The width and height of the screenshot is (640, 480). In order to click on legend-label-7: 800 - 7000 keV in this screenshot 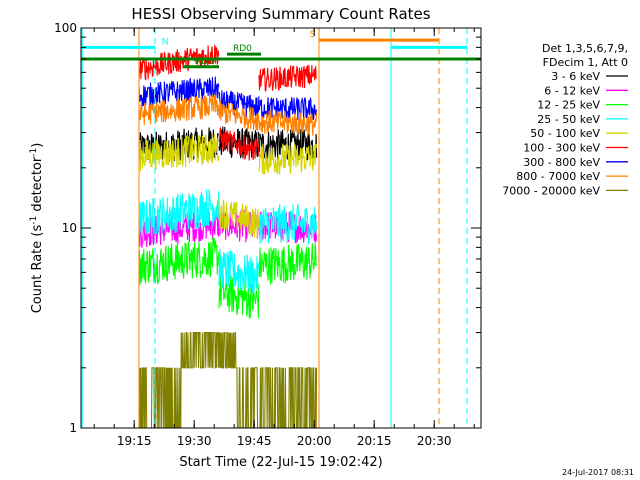, I will do `click(558, 176)`.